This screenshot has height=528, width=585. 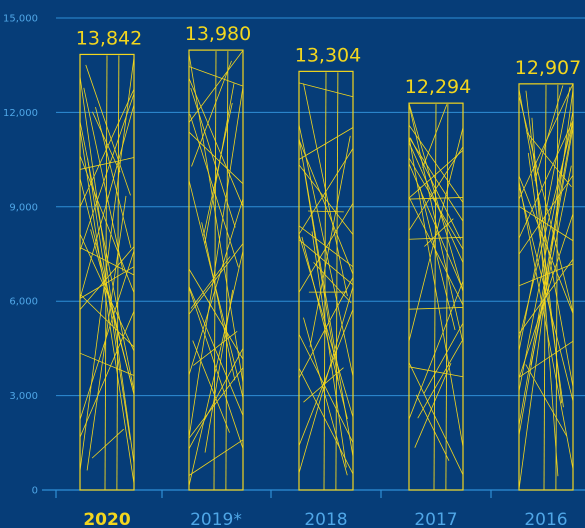 What do you see at coordinates (106, 519) in the screenshot?
I see `category-label: 2020` at bounding box center [106, 519].